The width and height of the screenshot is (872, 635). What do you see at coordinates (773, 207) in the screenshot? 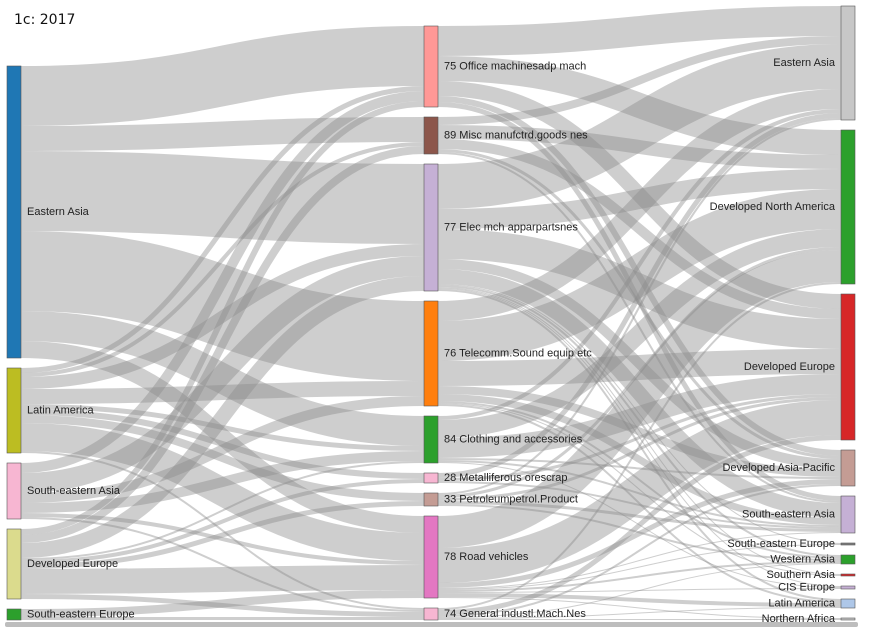
I see `node-label: Developed North America` at bounding box center [773, 207].